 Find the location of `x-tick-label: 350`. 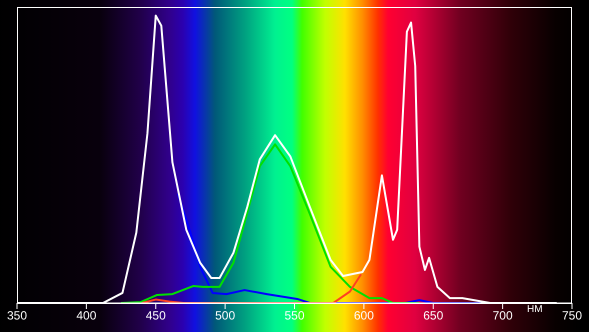

x-tick-label: 350 is located at coordinates (17, 315).